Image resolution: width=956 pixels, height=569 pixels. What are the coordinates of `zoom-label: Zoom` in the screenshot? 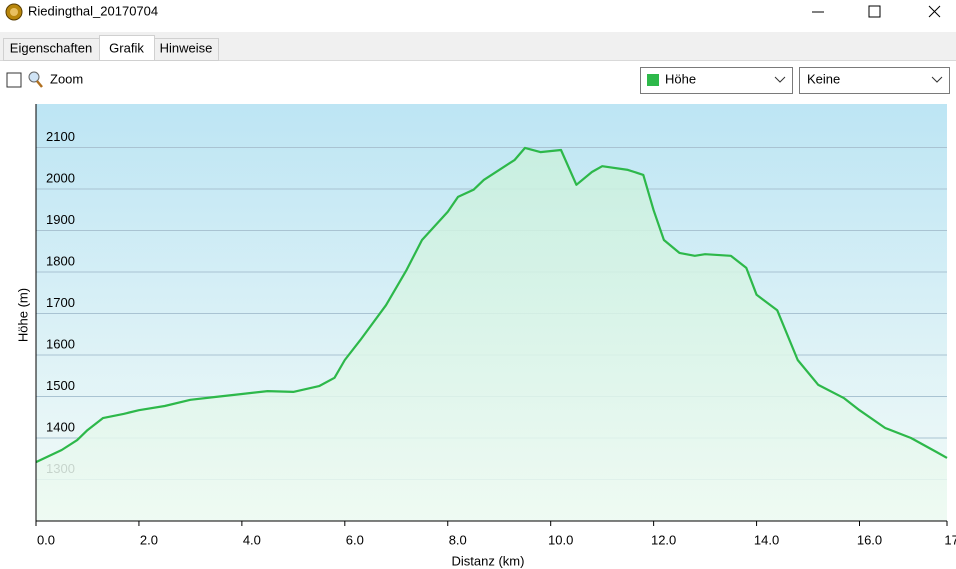 It's located at (66, 78).